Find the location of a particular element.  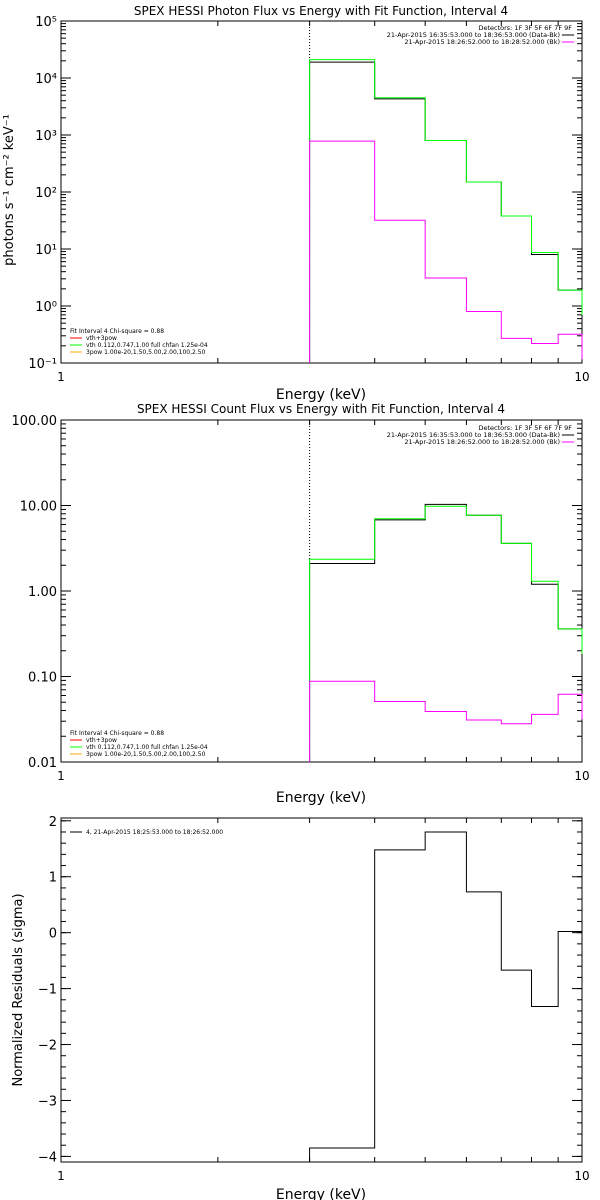

photon-flux-legend-3pow: 3pow 1.00e-20,1.50,5.00,2.00,100,2.50 is located at coordinates (146, 352).